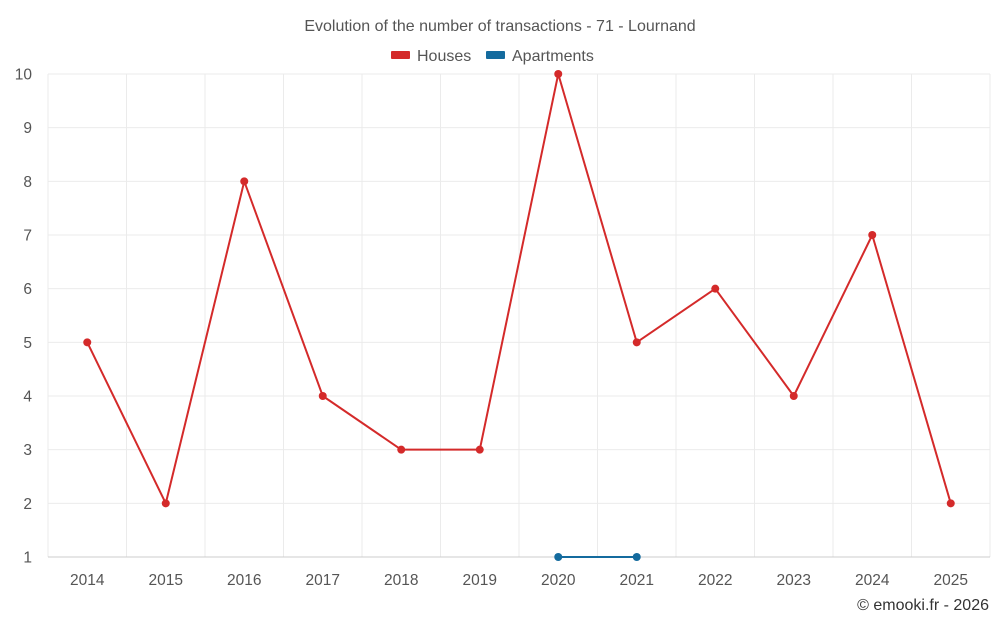 This screenshot has height=625, width=1000. I want to click on y-tick-label: 2, so click(27, 504).